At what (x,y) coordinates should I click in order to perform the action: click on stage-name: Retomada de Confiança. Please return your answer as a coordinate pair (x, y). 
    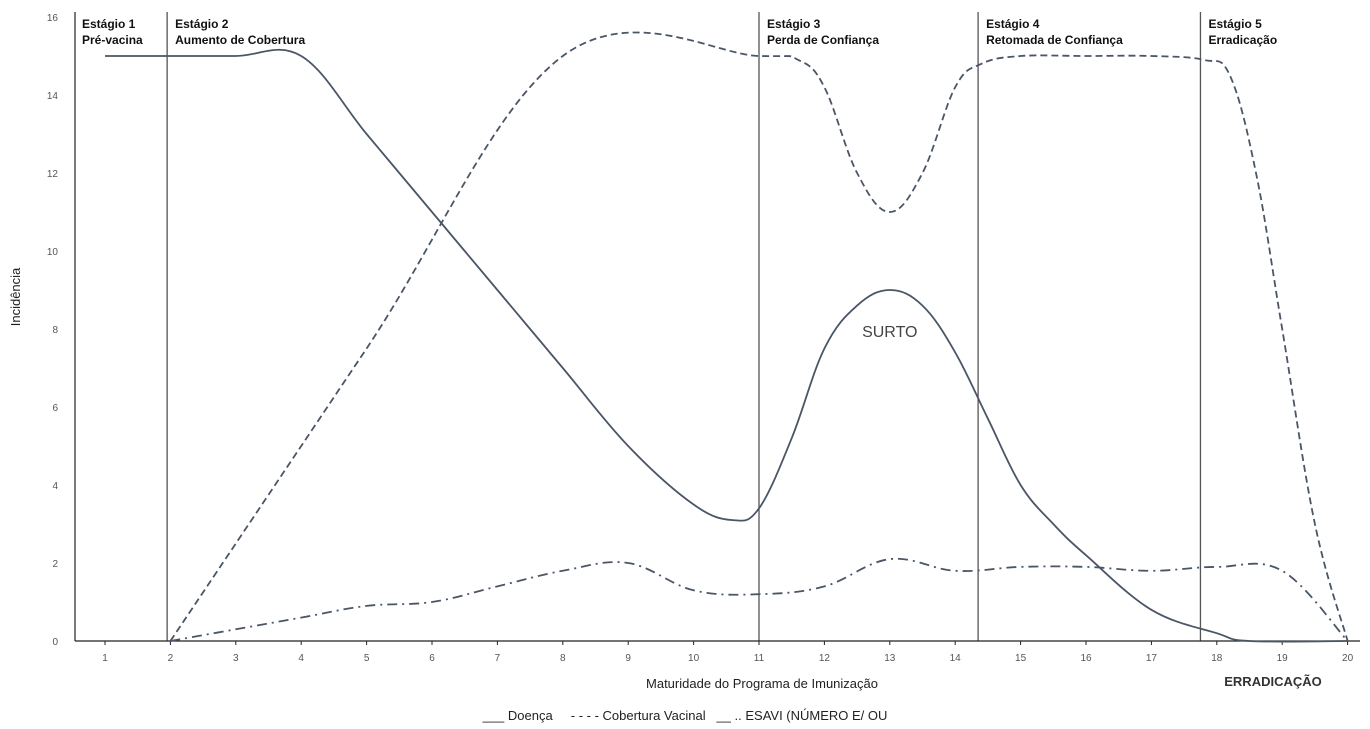
    Looking at the image, I should click on (1054, 40).